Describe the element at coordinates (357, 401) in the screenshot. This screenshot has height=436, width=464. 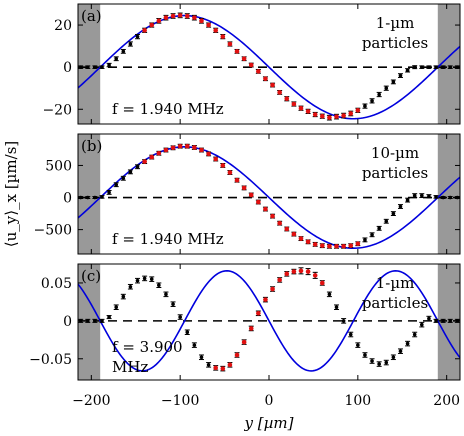
I see `x-tick-label: 100` at that location.